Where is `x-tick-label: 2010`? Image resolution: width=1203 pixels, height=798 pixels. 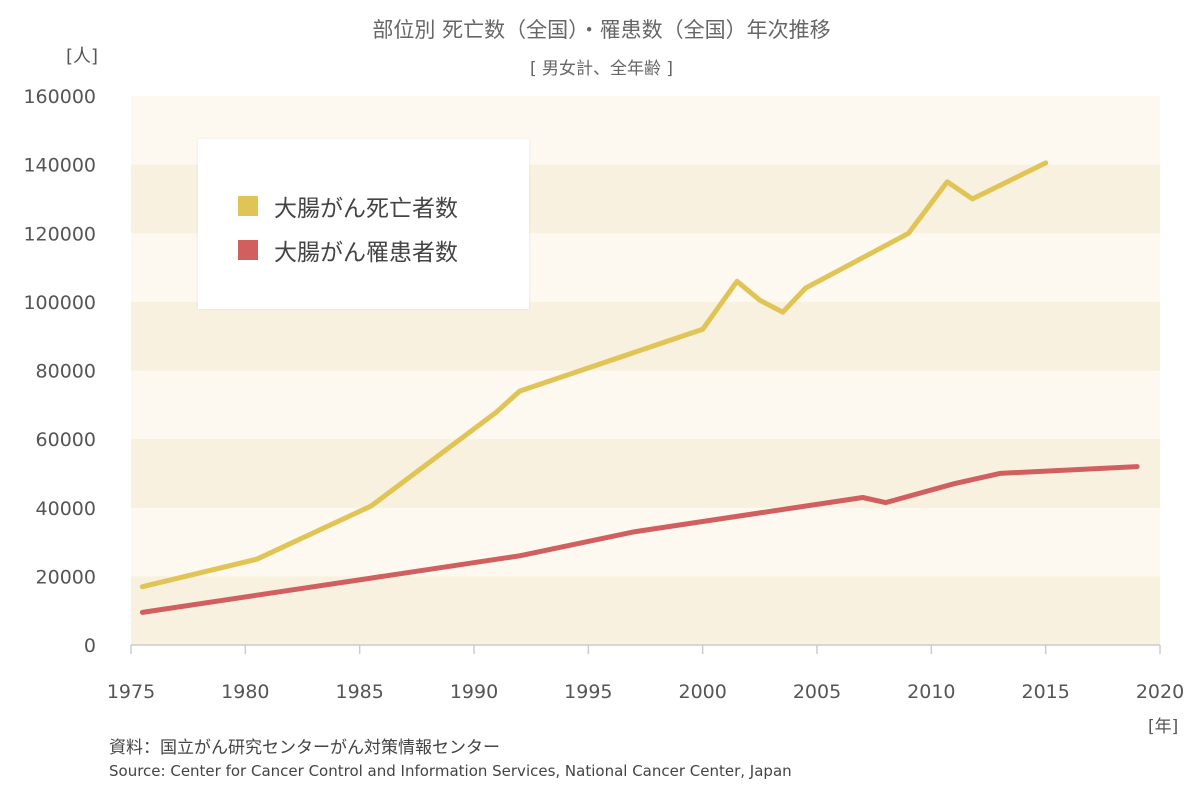 x-tick-label: 2010 is located at coordinates (931, 692).